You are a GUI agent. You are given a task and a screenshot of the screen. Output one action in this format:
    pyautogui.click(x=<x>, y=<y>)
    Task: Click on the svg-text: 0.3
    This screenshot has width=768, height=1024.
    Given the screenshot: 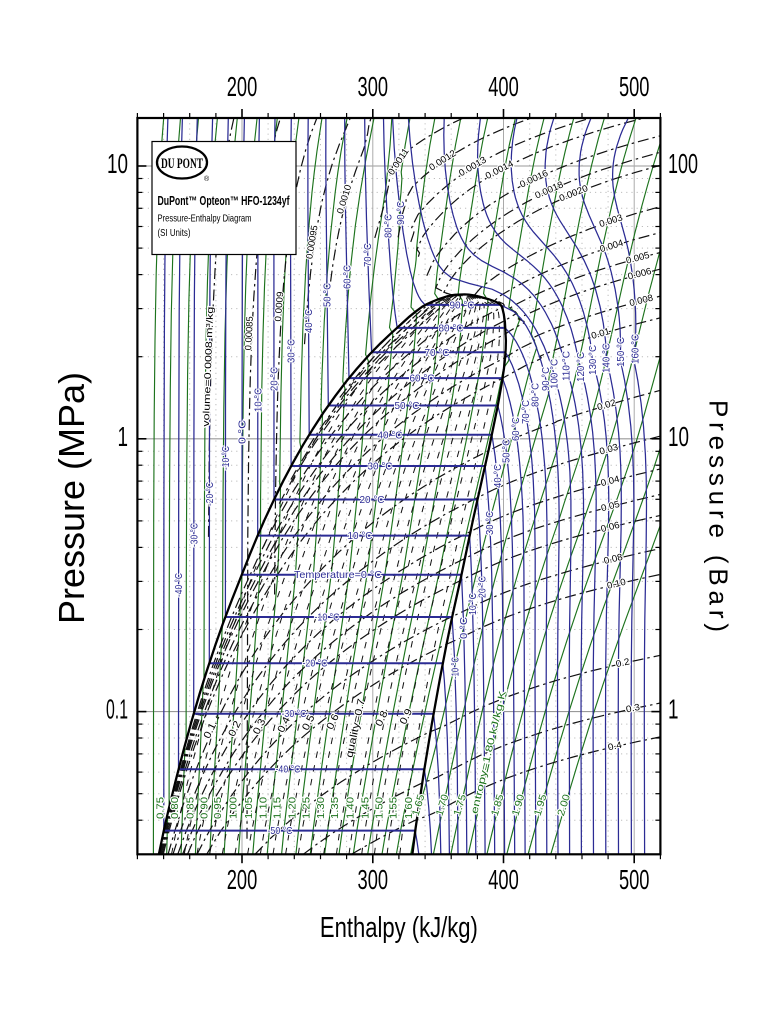 What is the action you would take?
    pyautogui.click(x=633, y=708)
    